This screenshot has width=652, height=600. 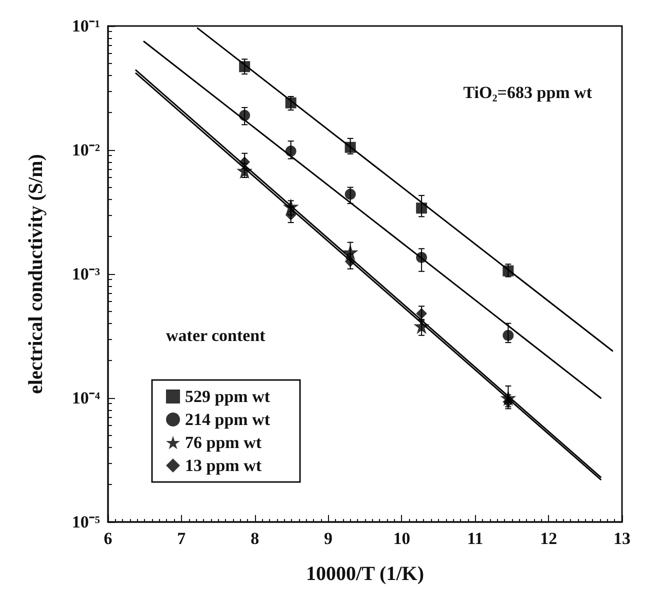 What do you see at coordinates (86, 26) in the screenshot?
I see `y-tick-label: 10⁻¹` at bounding box center [86, 26].